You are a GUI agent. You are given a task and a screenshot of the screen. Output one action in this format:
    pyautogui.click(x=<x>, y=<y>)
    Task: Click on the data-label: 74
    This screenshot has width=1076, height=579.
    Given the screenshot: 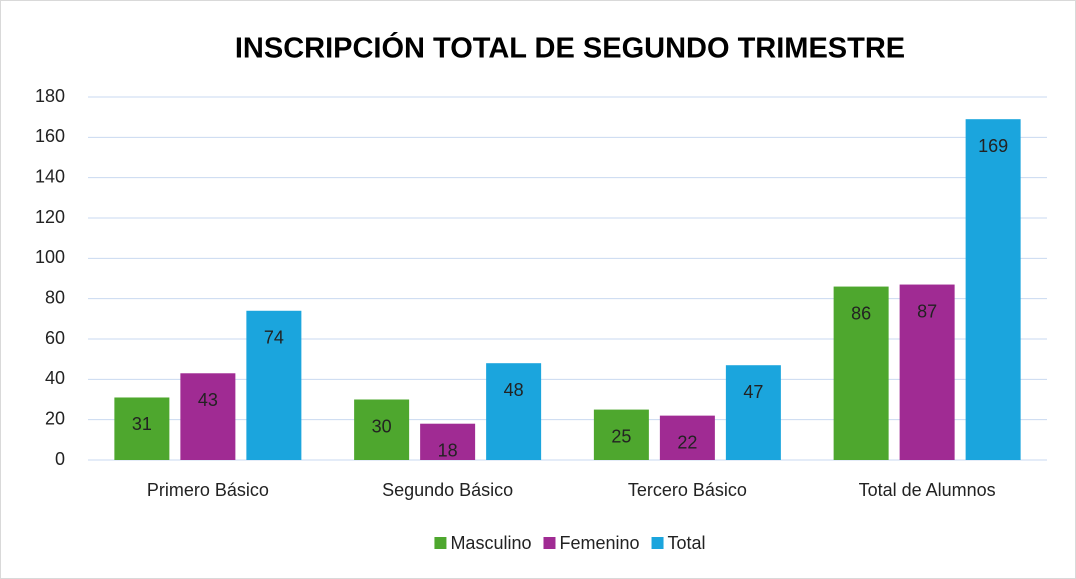 What is the action you would take?
    pyautogui.click(x=274, y=338)
    